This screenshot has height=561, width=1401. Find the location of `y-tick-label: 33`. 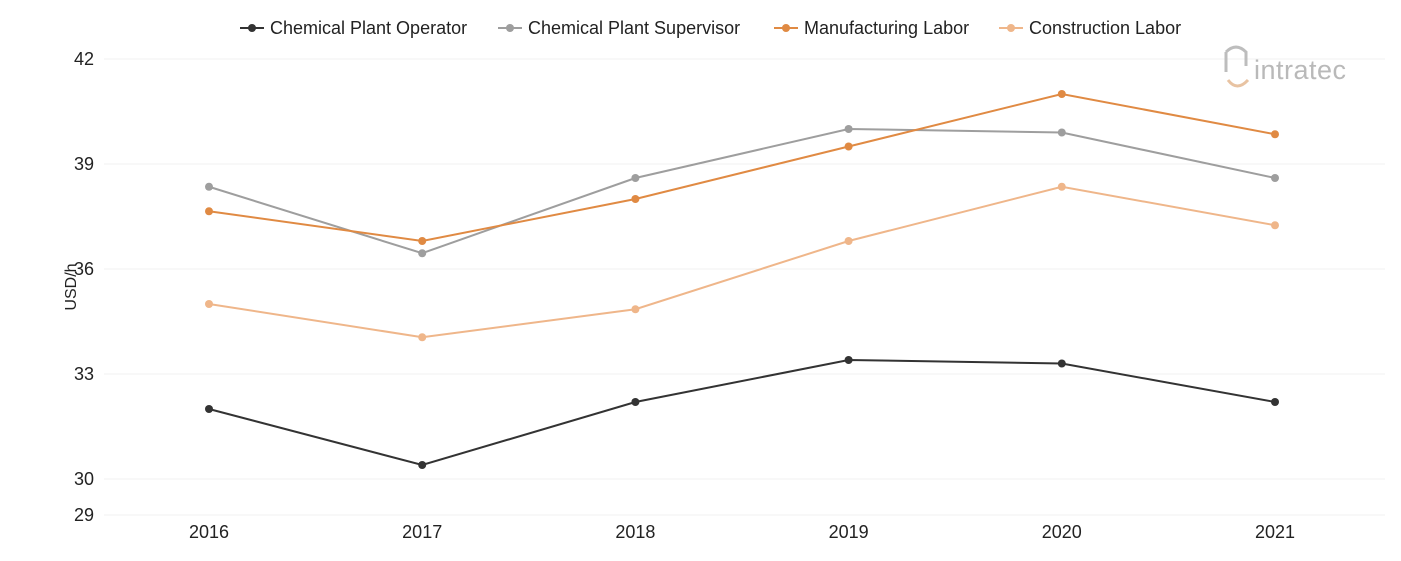

y-tick-label: 33 is located at coordinates (84, 374).